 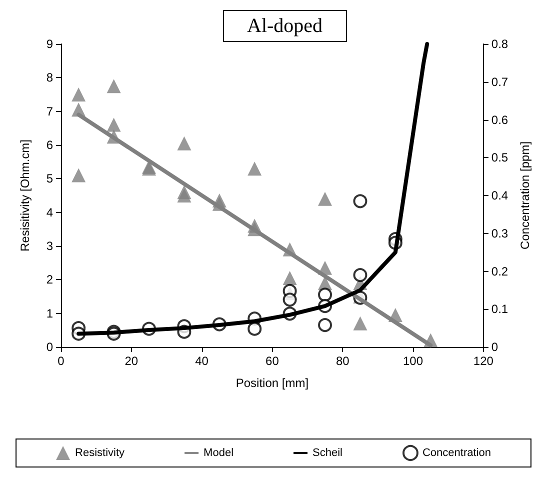 What do you see at coordinates (483, 361) in the screenshot?
I see `x-tick-label: 120` at bounding box center [483, 361].